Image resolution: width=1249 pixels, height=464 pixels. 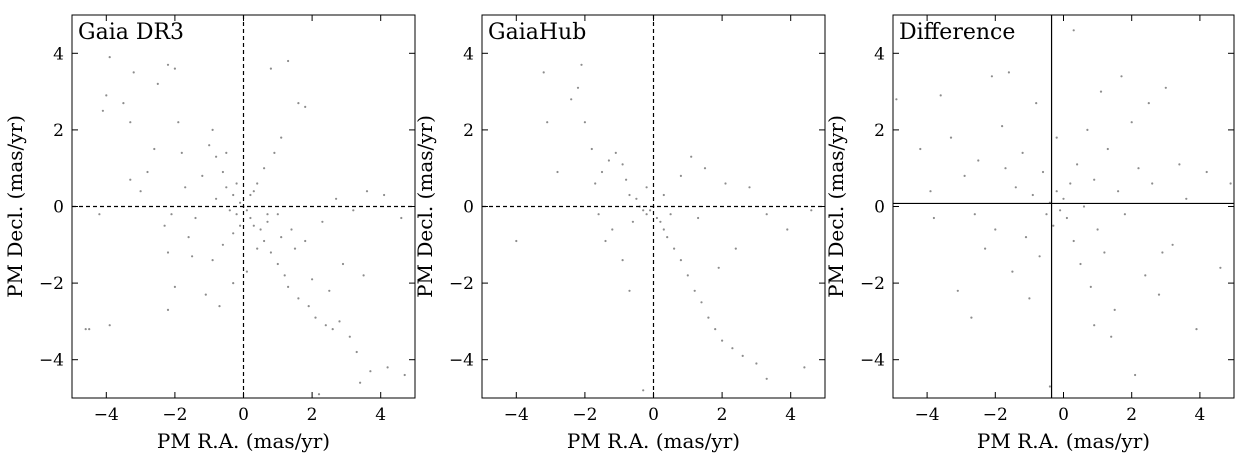 I want to click on y-axis-label: PM Decl. (mas/yr), so click(x=425, y=206).